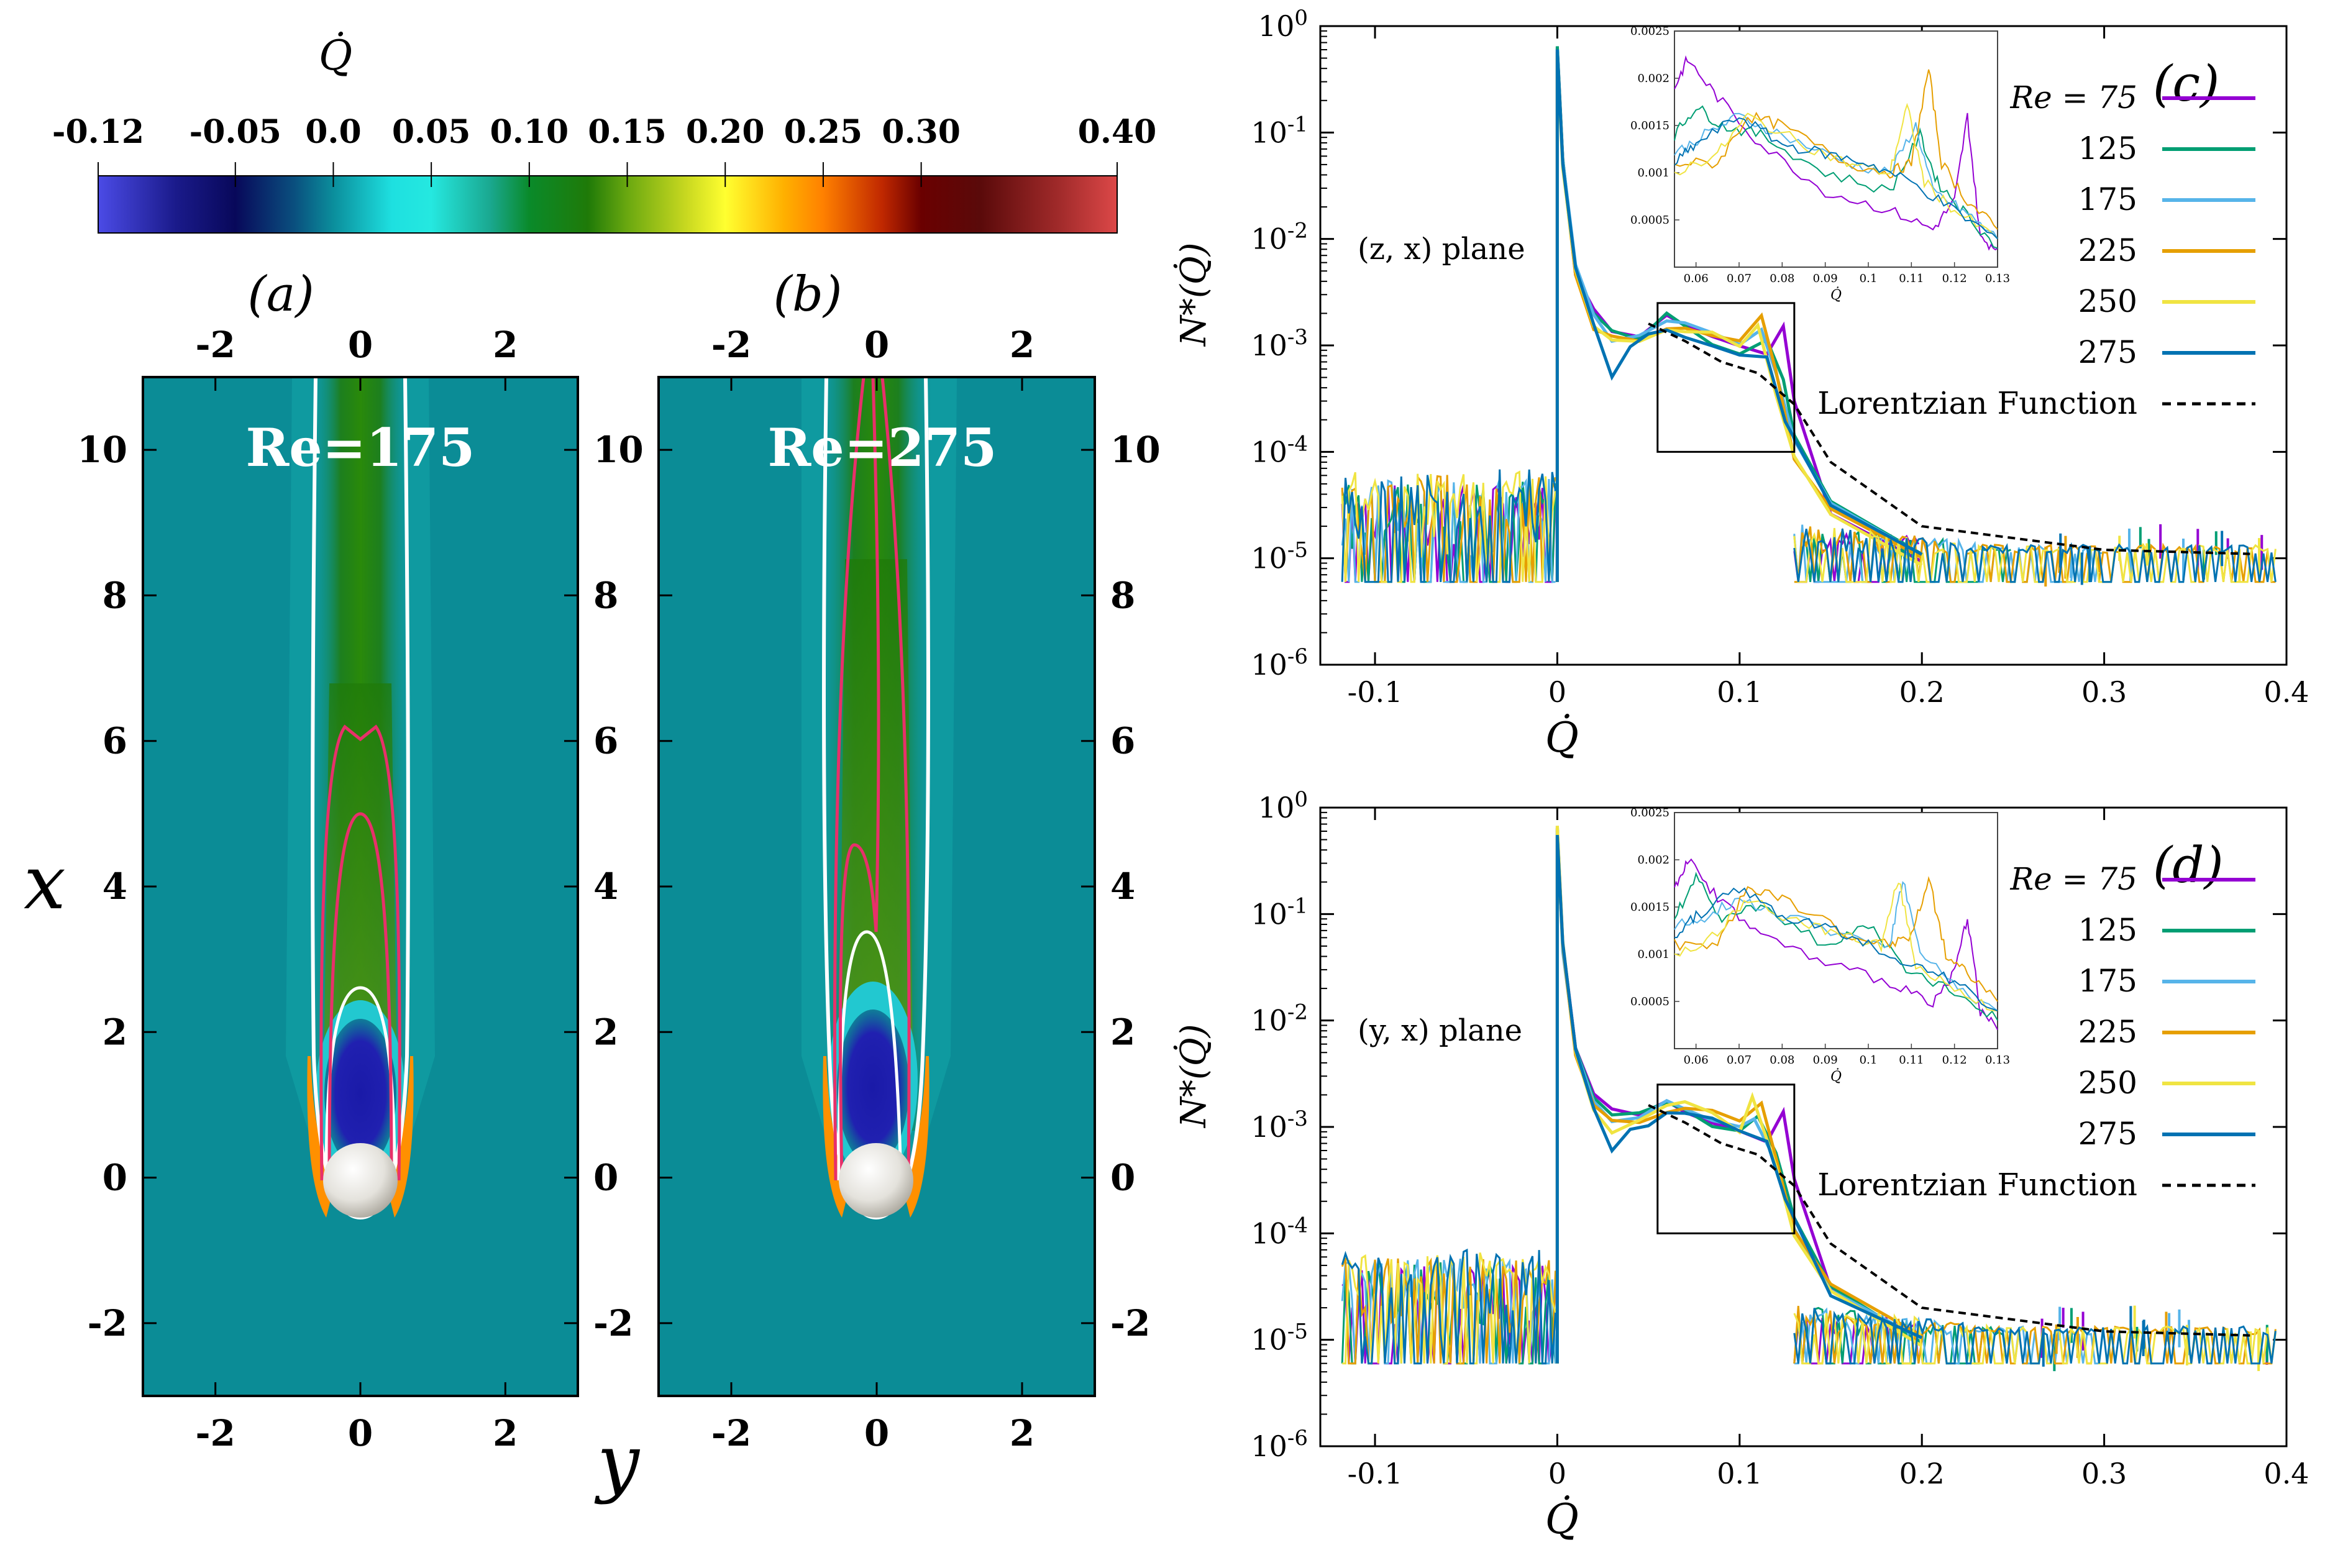 This screenshot has width=2325, height=1568. What do you see at coordinates (859, 779) in the screenshot?
I see `panel-b-pink-contour-inner` at bounding box center [859, 779].